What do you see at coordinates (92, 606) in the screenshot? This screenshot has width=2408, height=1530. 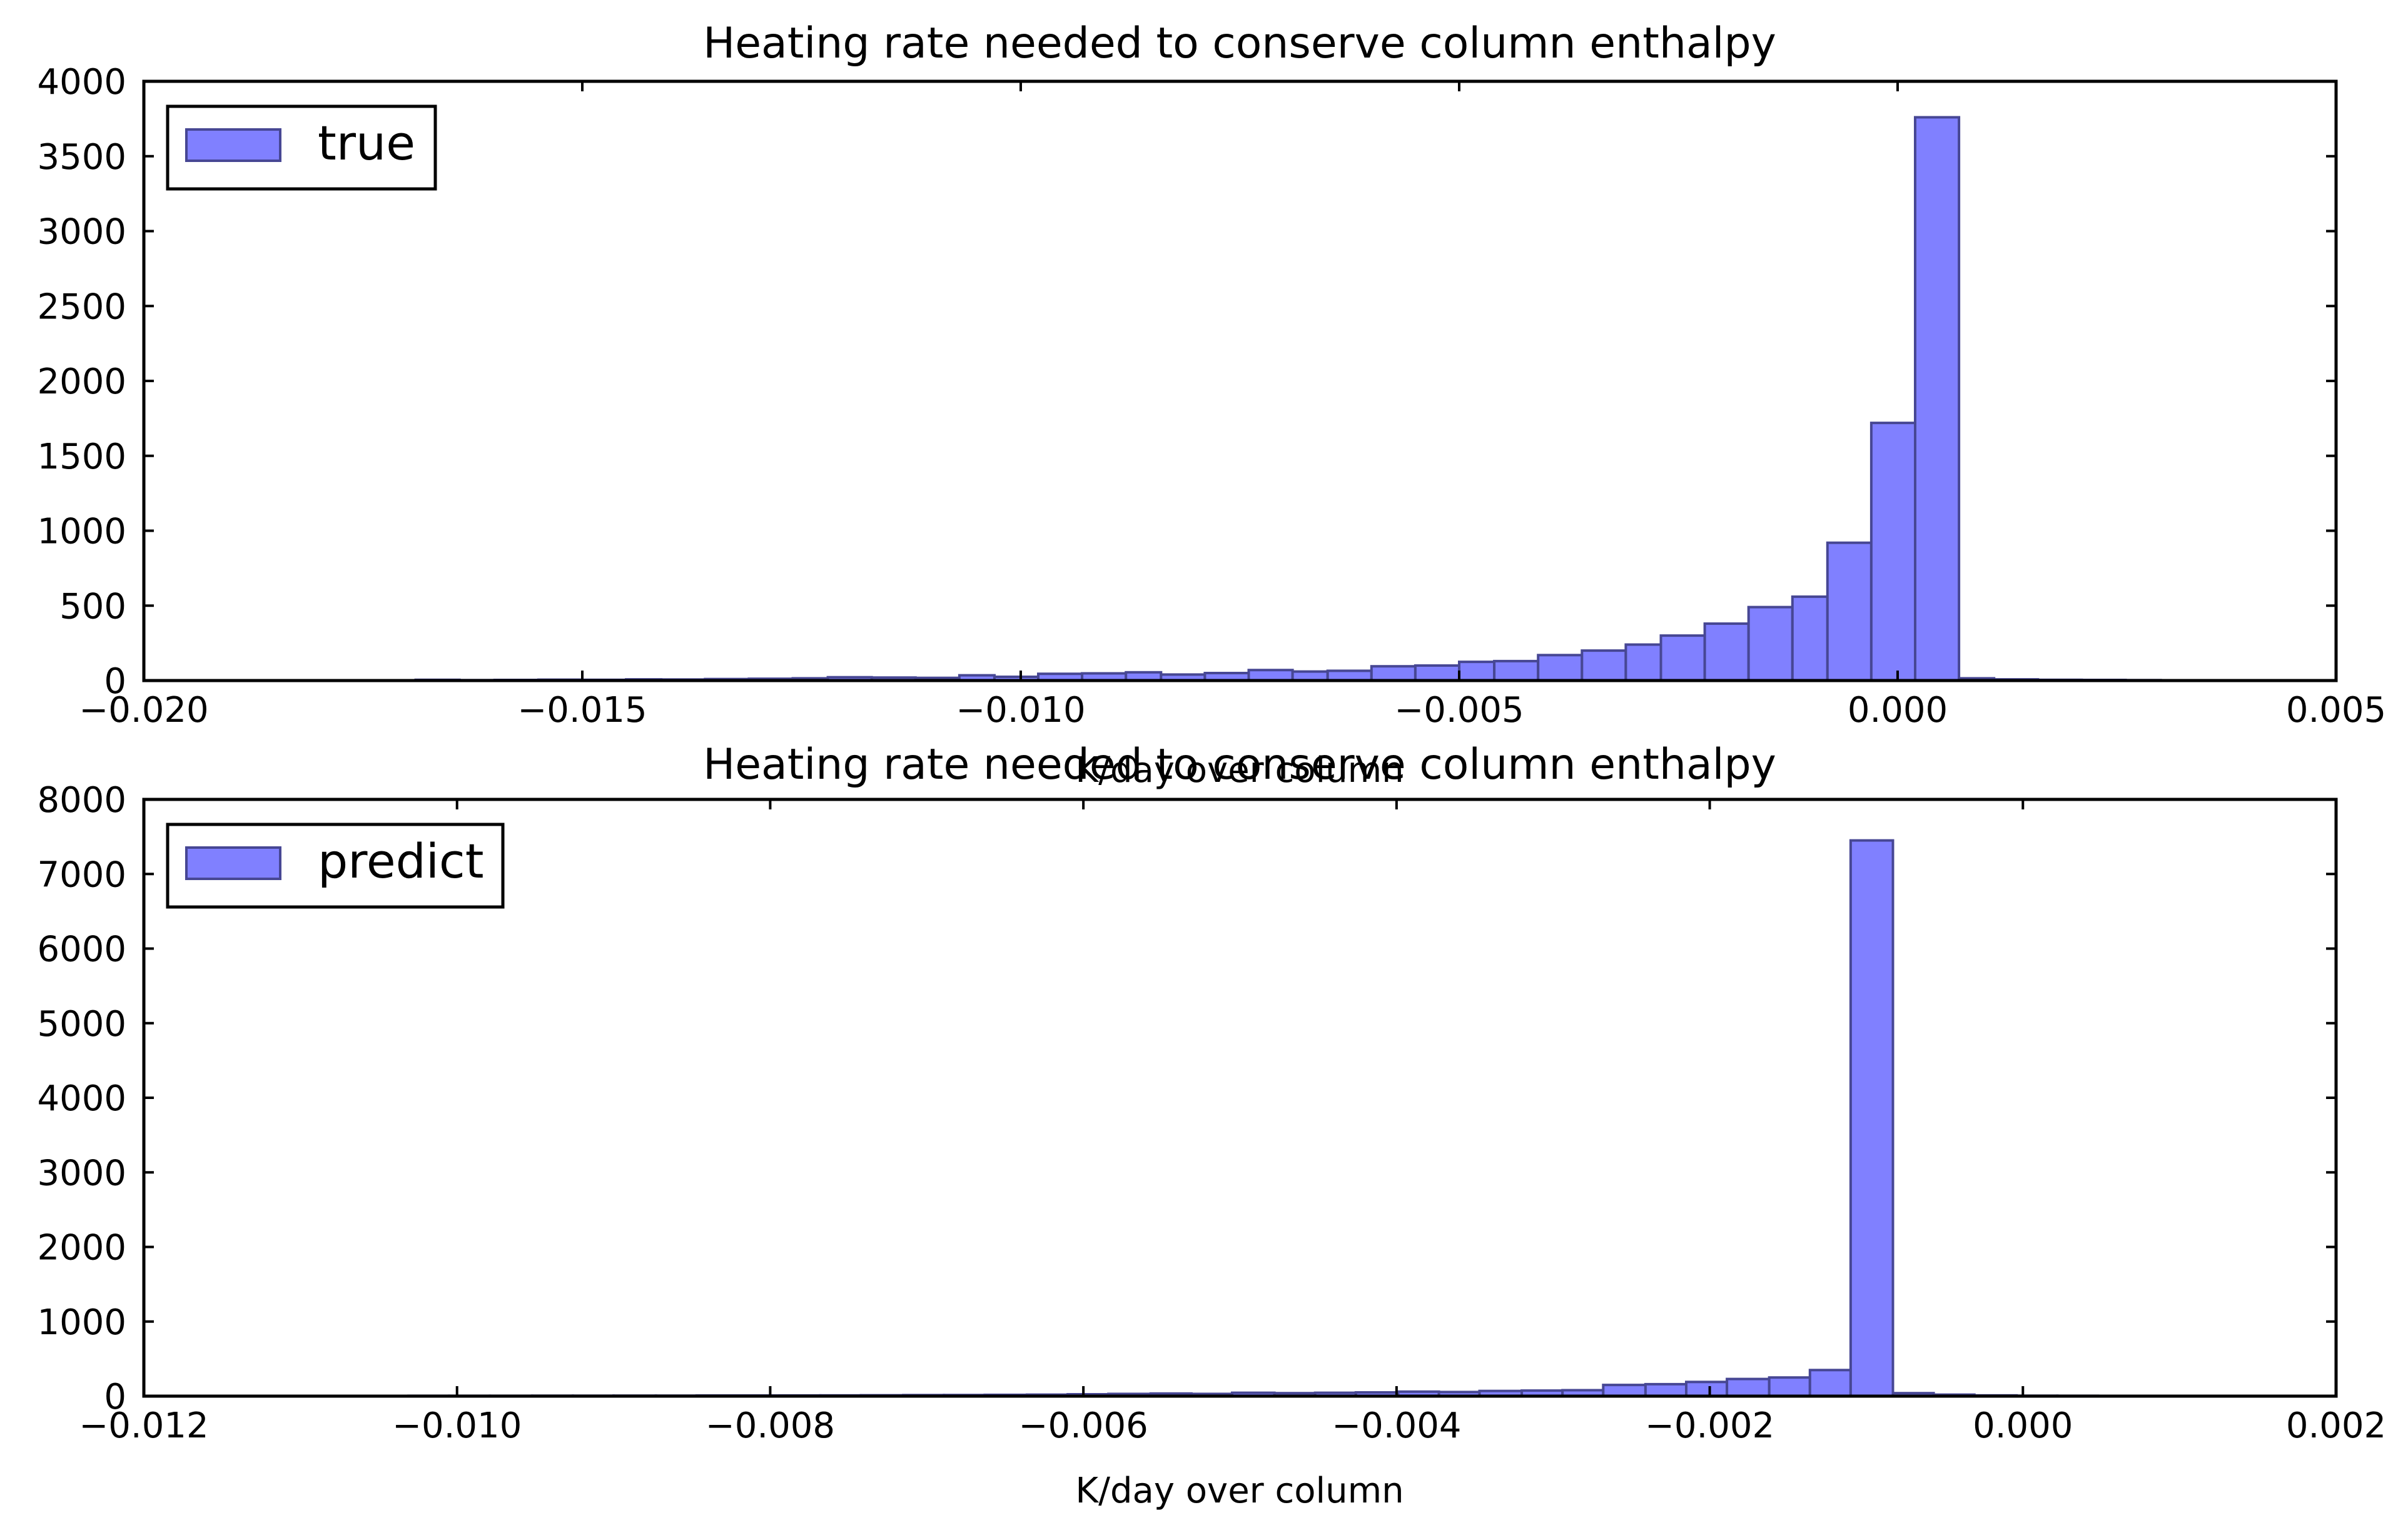 I see `y-tick-label: 500` at bounding box center [92, 606].